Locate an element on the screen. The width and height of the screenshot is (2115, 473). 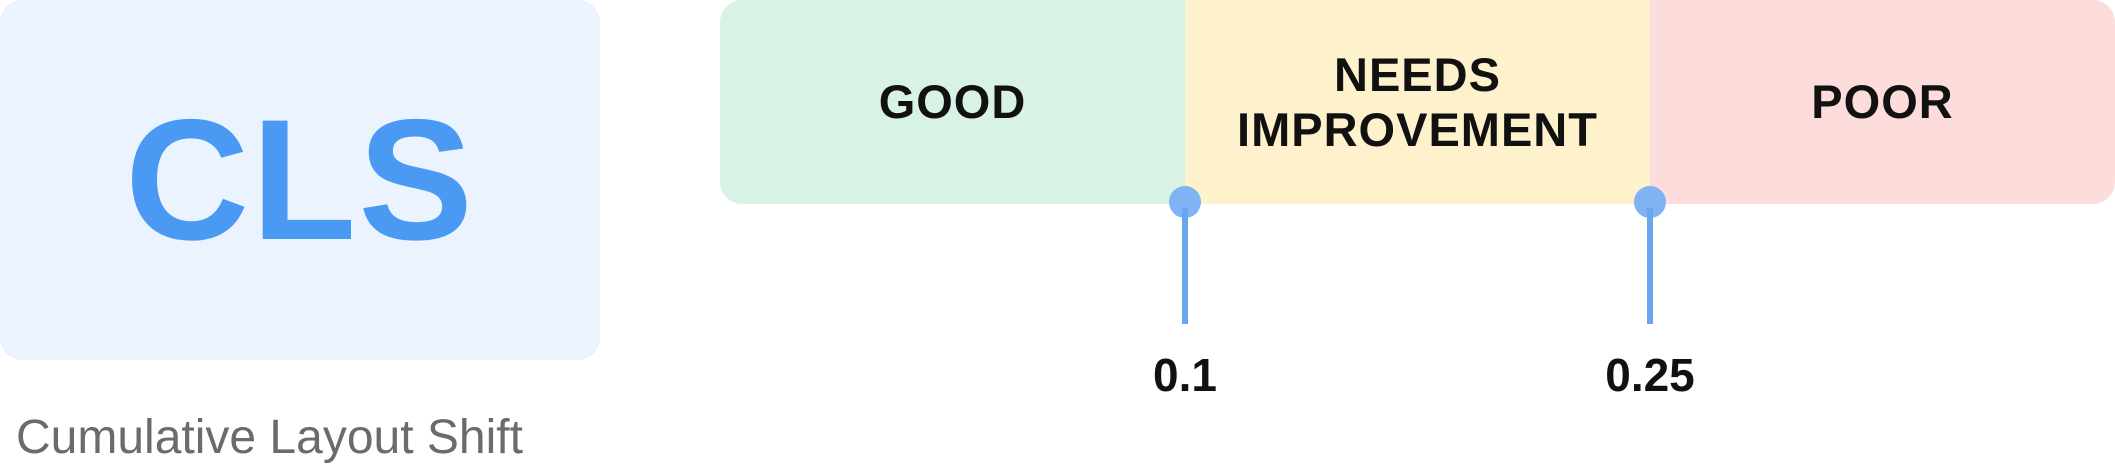
metric-abbreviation: CLS is located at coordinates (300, 180).